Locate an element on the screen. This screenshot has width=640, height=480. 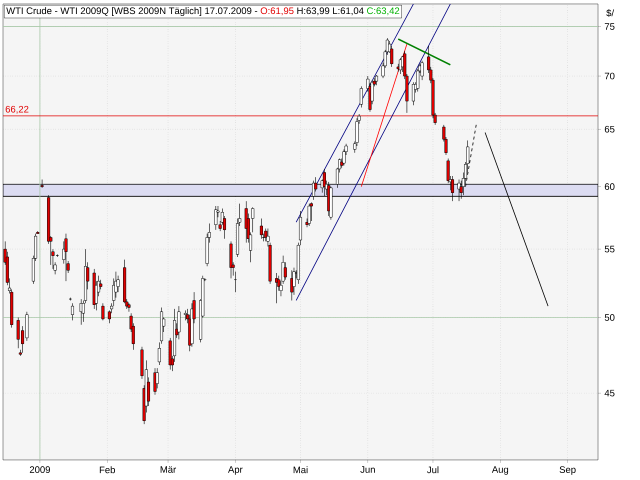
y-tick-label: 55 is located at coordinates (609, 249).